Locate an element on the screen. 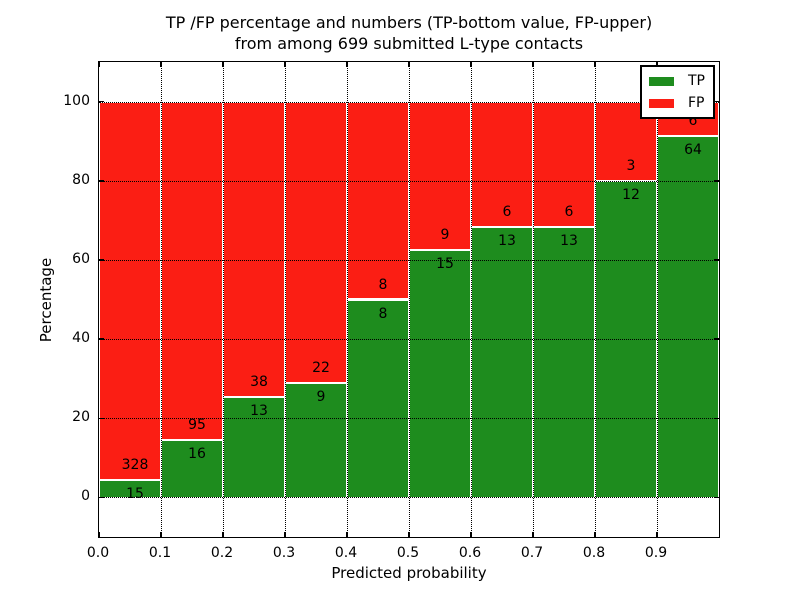  fp-count-label: 9 is located at coordinates (445, 235).